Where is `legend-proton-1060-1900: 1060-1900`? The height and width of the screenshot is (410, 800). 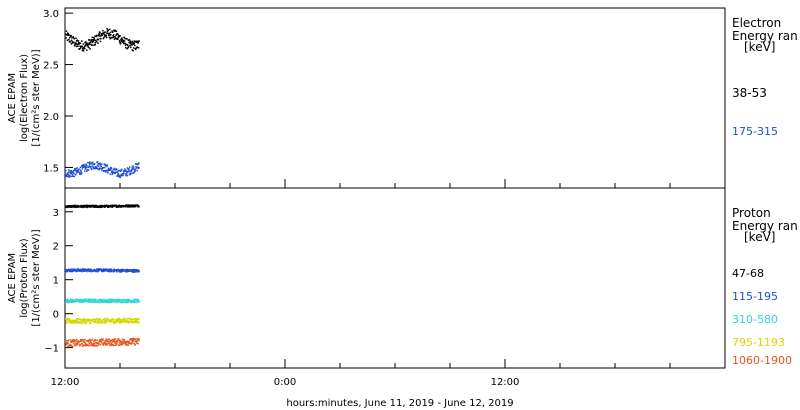 legend-proton-1060-1900: 1060-1900 is located at coordinates (762, 360).